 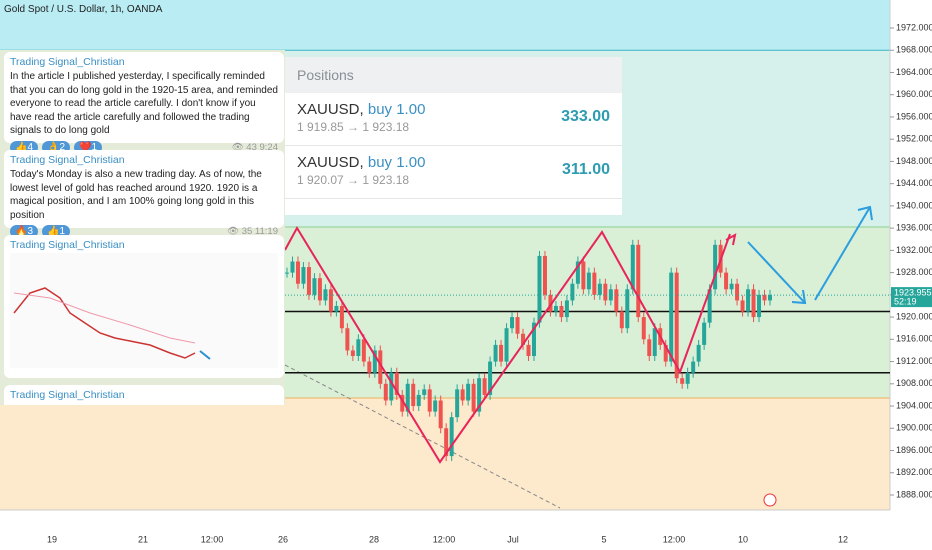 I want to click on reaction: 👍1, so click(x=56, y=231).